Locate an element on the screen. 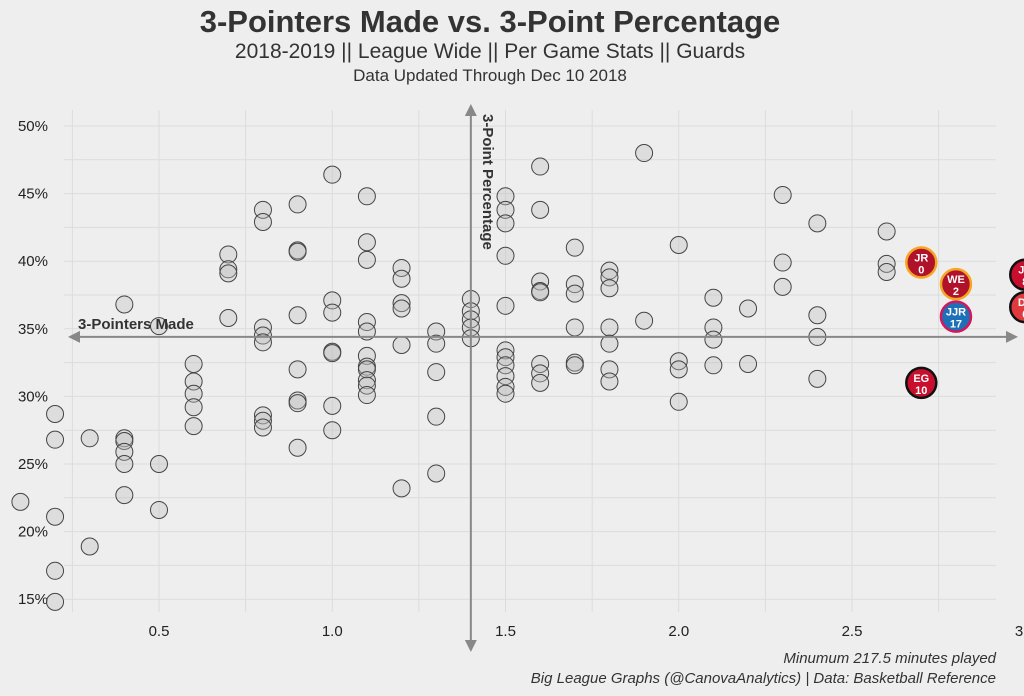 This screenshot has height=696, width=1024. x-tick-label: 1.5 is located at coordinates (505, 631).